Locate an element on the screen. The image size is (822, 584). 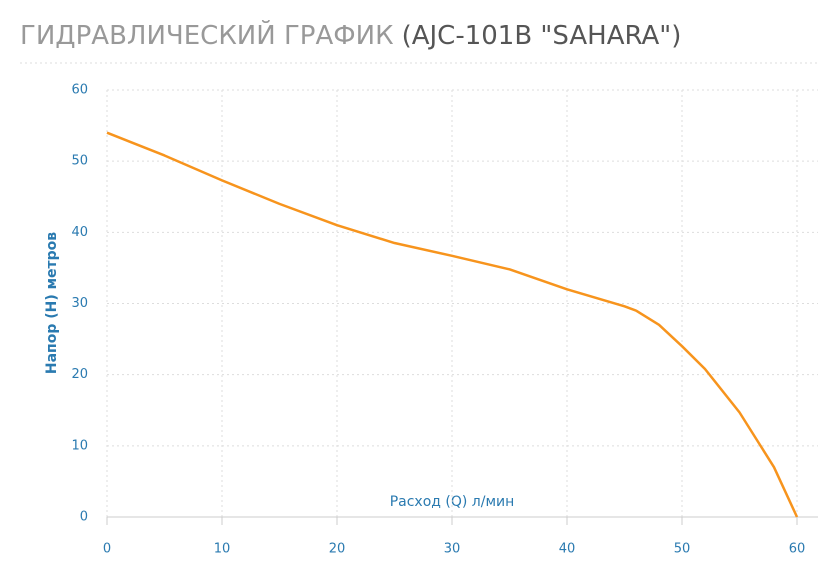
y-tick-label: 60 is located at coordinates (79, 90).